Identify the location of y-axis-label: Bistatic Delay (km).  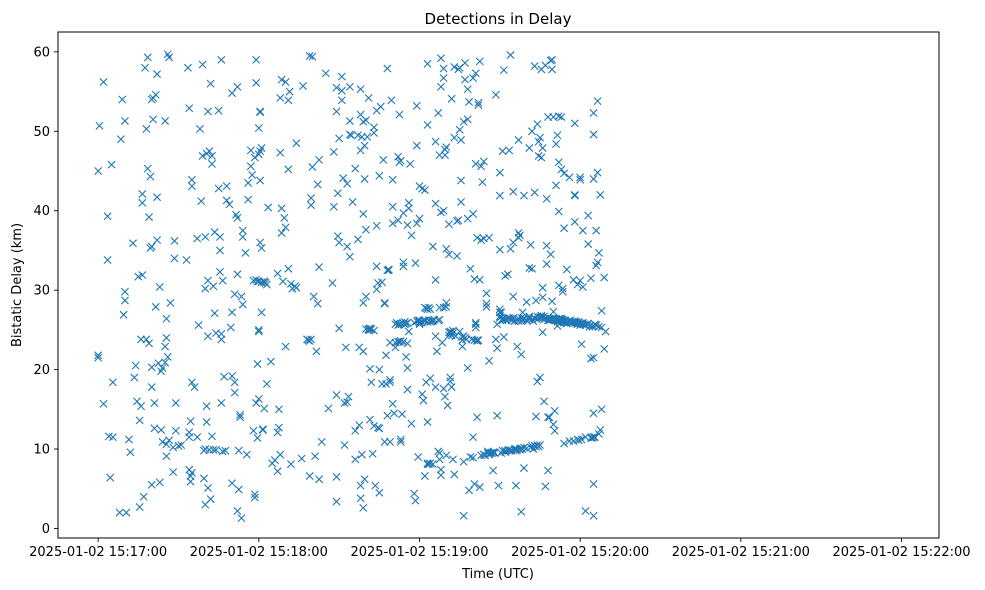
(17, 285).